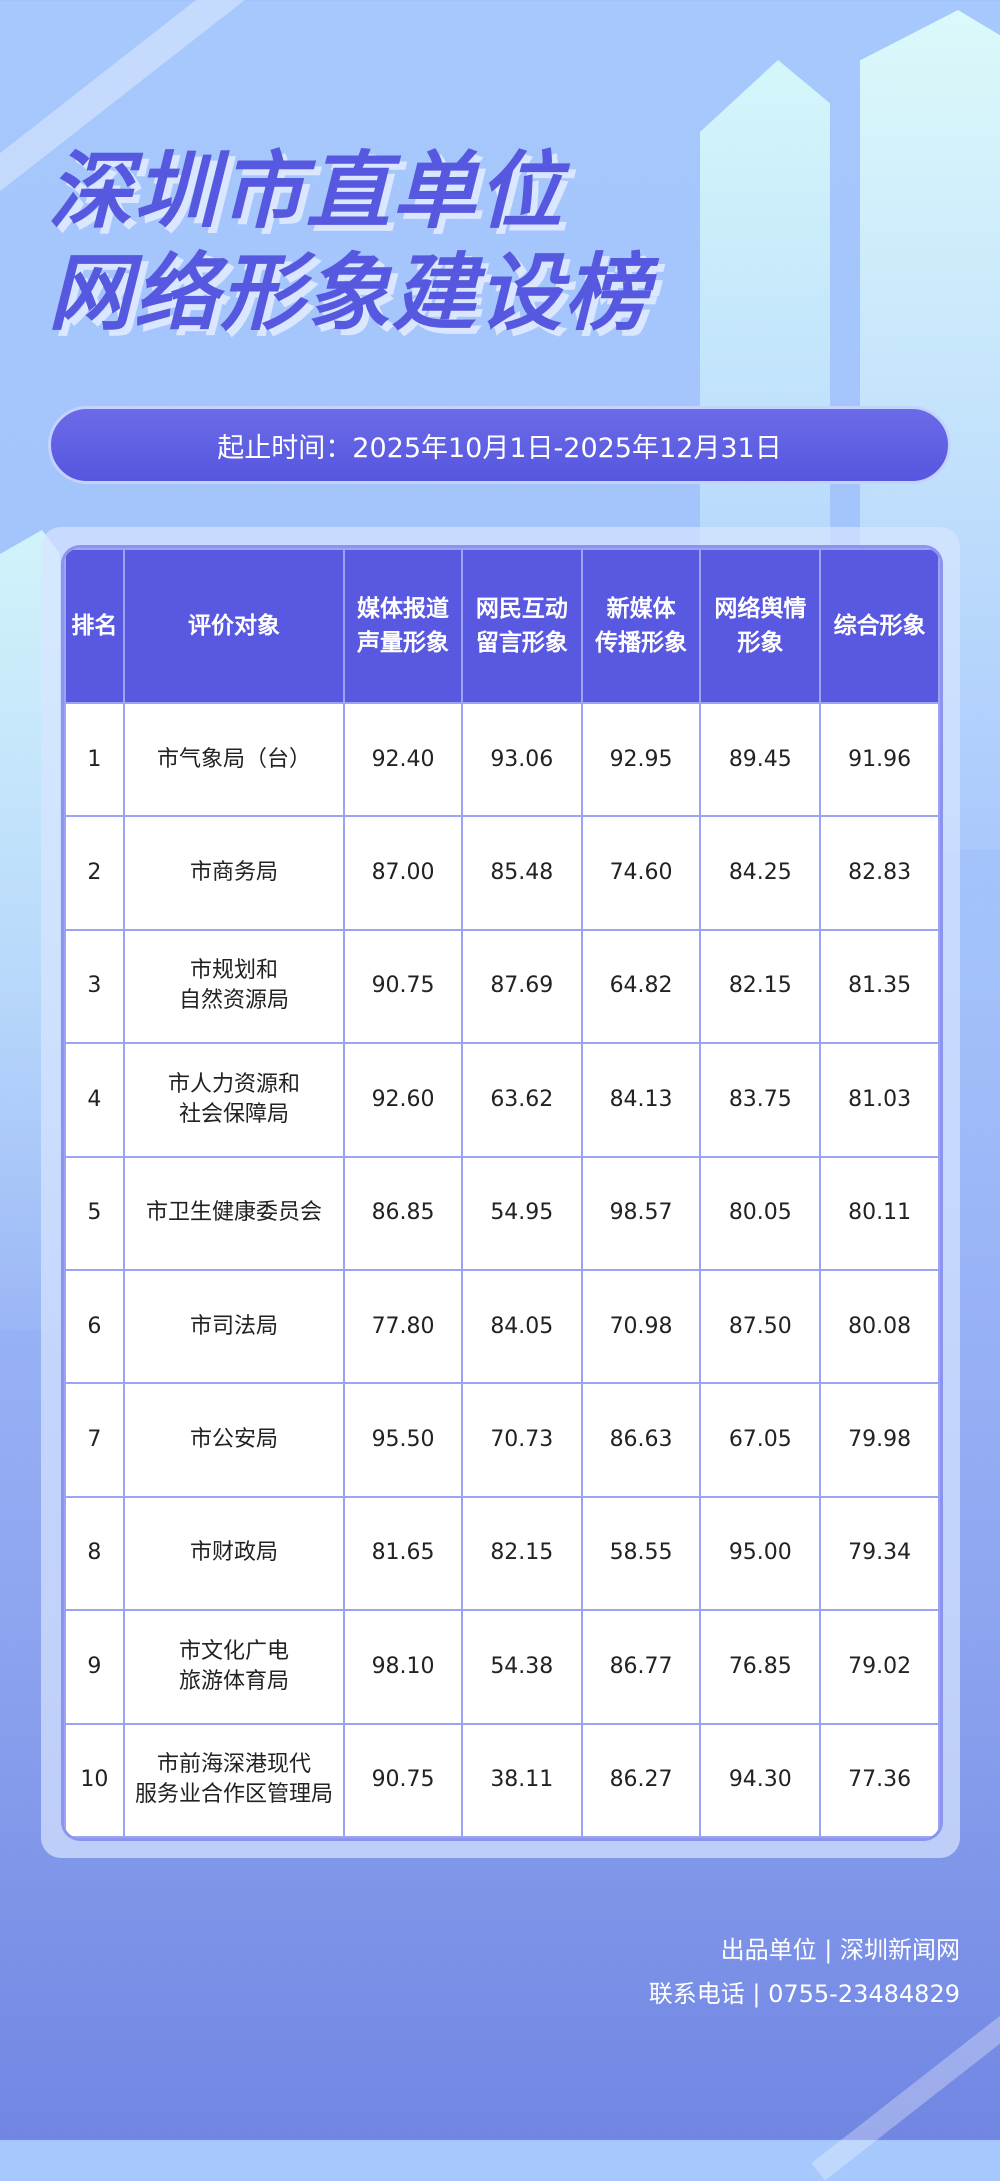 The height and width of the screenshot is (2181, 1000). I want to click on unit-name-cell: 市司法局, so click(234, 1326).